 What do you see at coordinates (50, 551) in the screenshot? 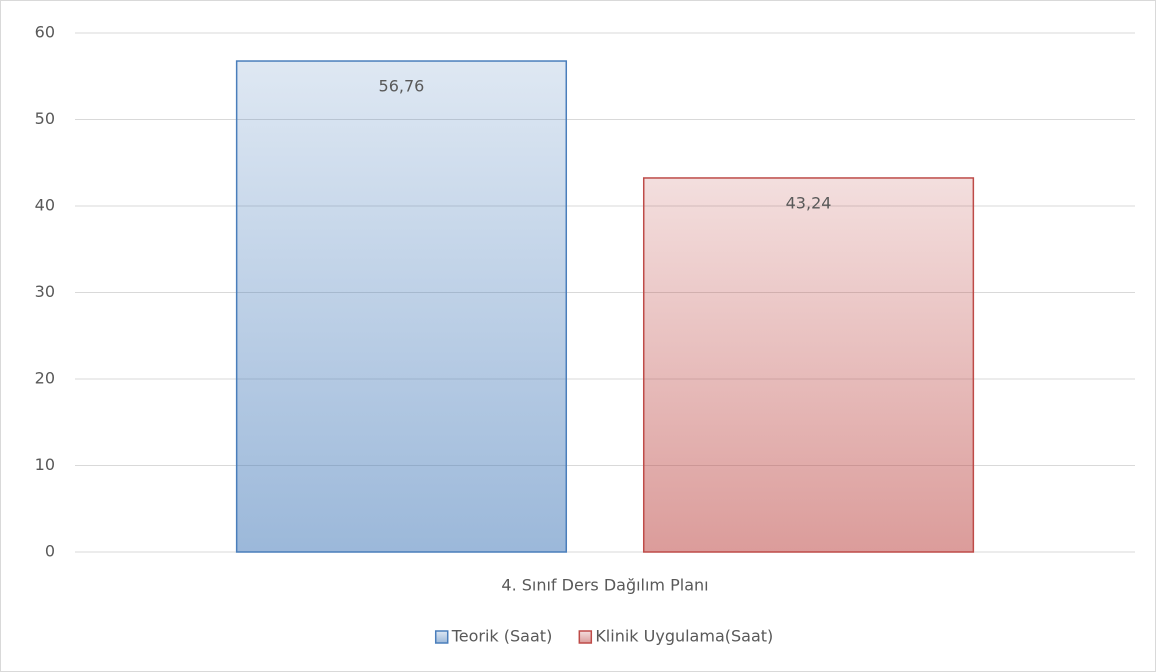
I see `y-tick-label: 0` at bounding box center [50, 551].